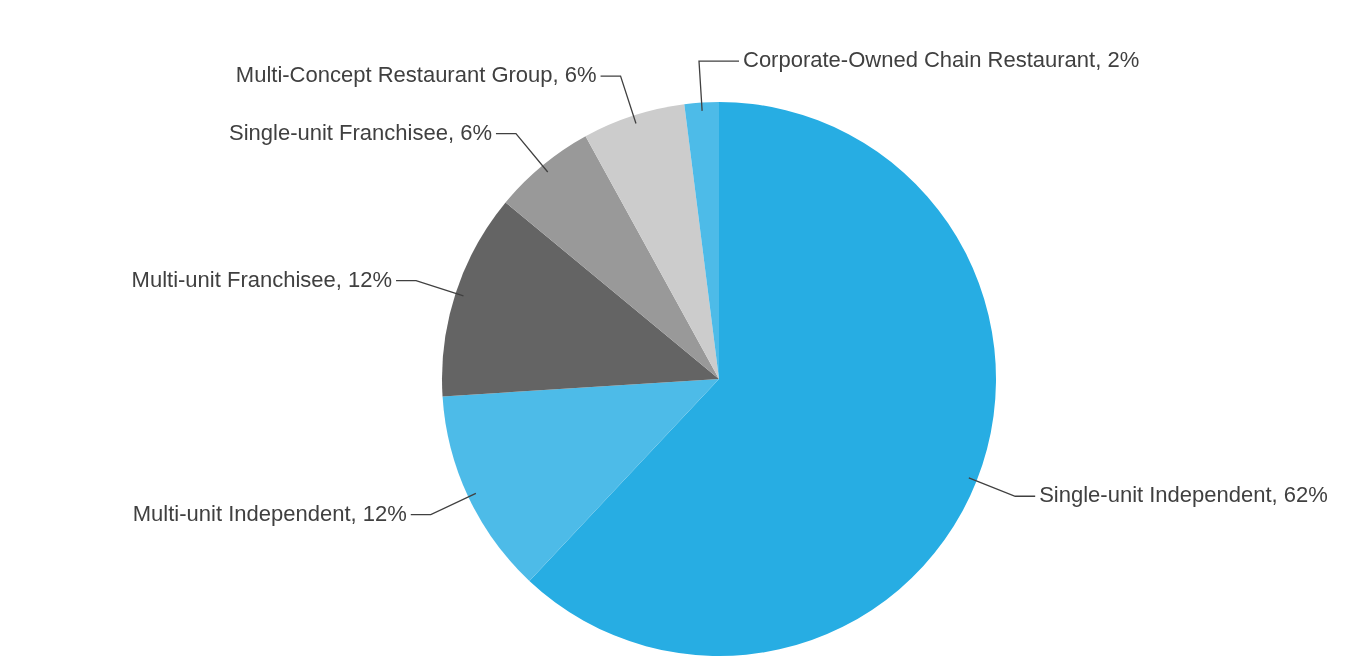 This screenshot has height=656, width=1355. I want to click on slice-label: Multi-unit Franchisee, 12%, so click(262, 279).